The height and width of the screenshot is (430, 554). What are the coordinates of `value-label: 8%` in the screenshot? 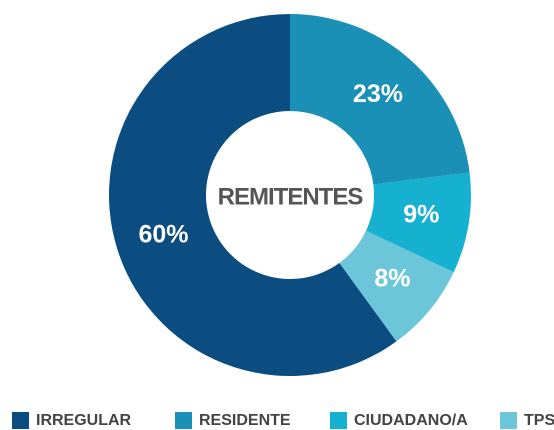 It's located at (392, 278).